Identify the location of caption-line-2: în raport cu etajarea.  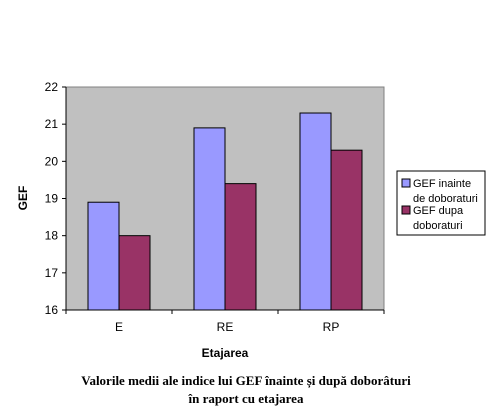
(246, 398).